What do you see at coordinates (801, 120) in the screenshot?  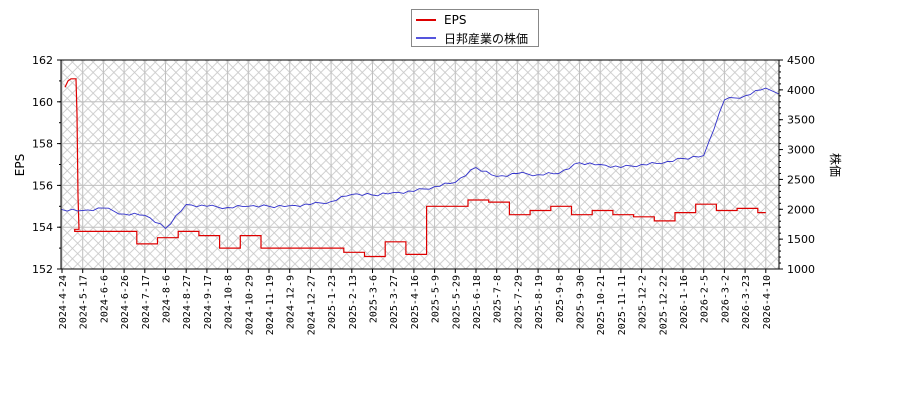 I see `svg-text: 3500` at bounding box center [801, 120].